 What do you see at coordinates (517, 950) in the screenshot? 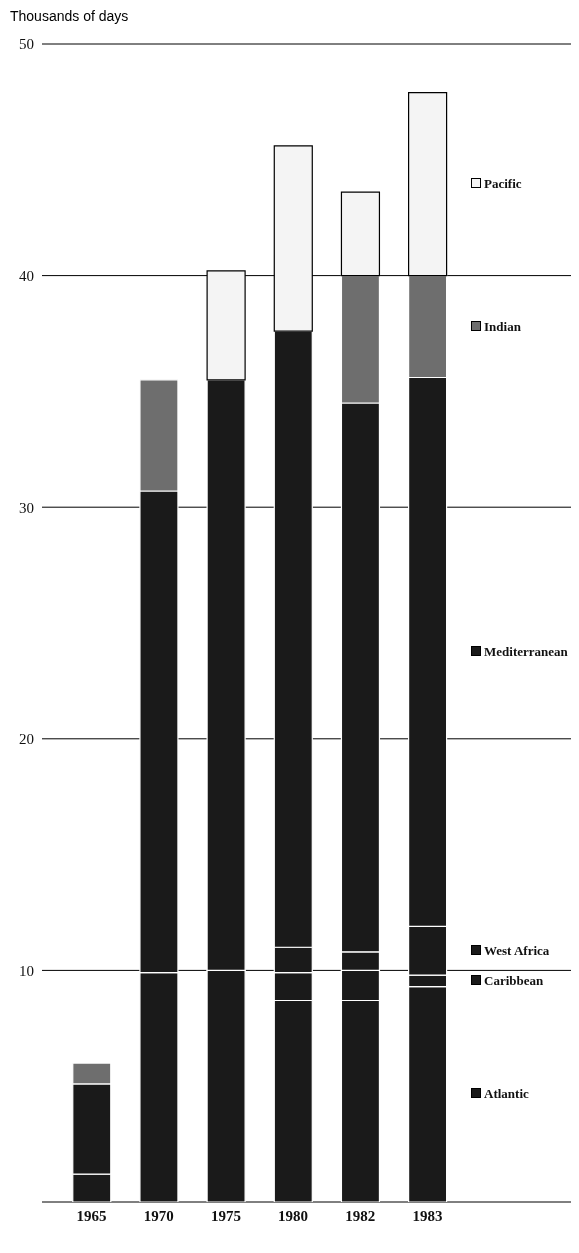
I see `legend-label: West Africa` at bounding box center [517, 950].